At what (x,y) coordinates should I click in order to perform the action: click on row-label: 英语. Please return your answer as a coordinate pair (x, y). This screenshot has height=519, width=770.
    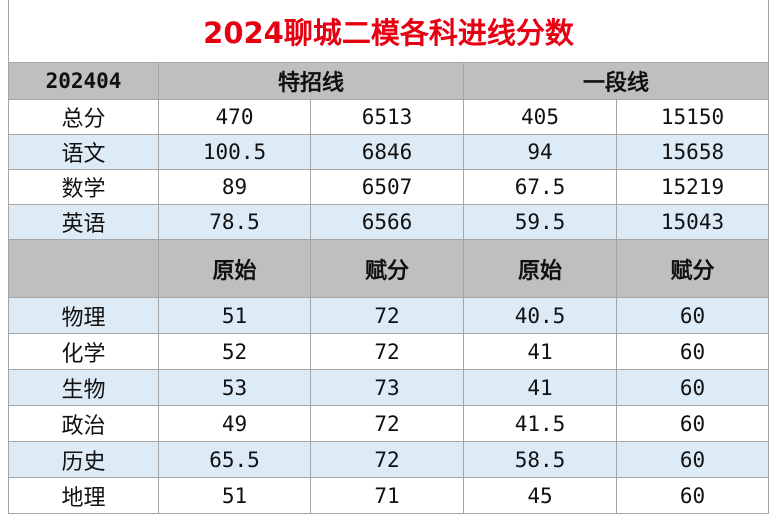
    Looking at the image, I should click on (83, 222).